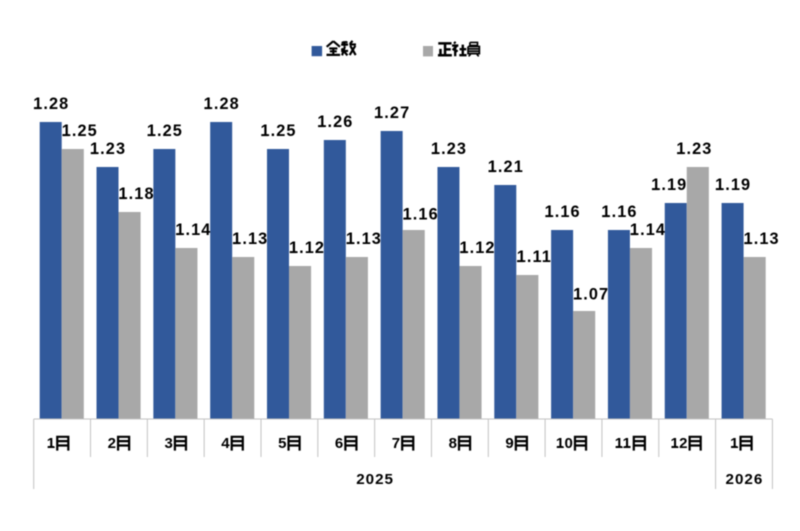  What do you see at coordinates (282, 443) in the screenshot?
I see `svg-text: 5` at bounding box center [282, 443].